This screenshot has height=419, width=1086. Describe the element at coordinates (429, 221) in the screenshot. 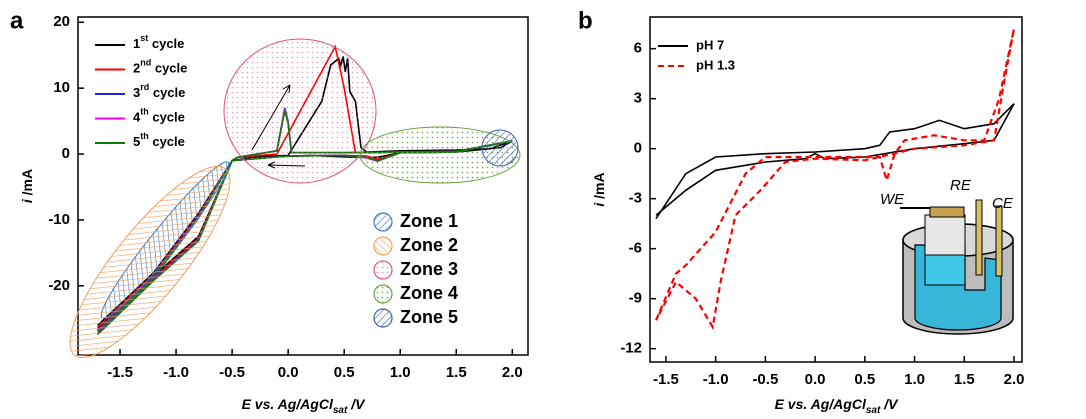

I see `zone-legend-label: Zone 1` at that location.